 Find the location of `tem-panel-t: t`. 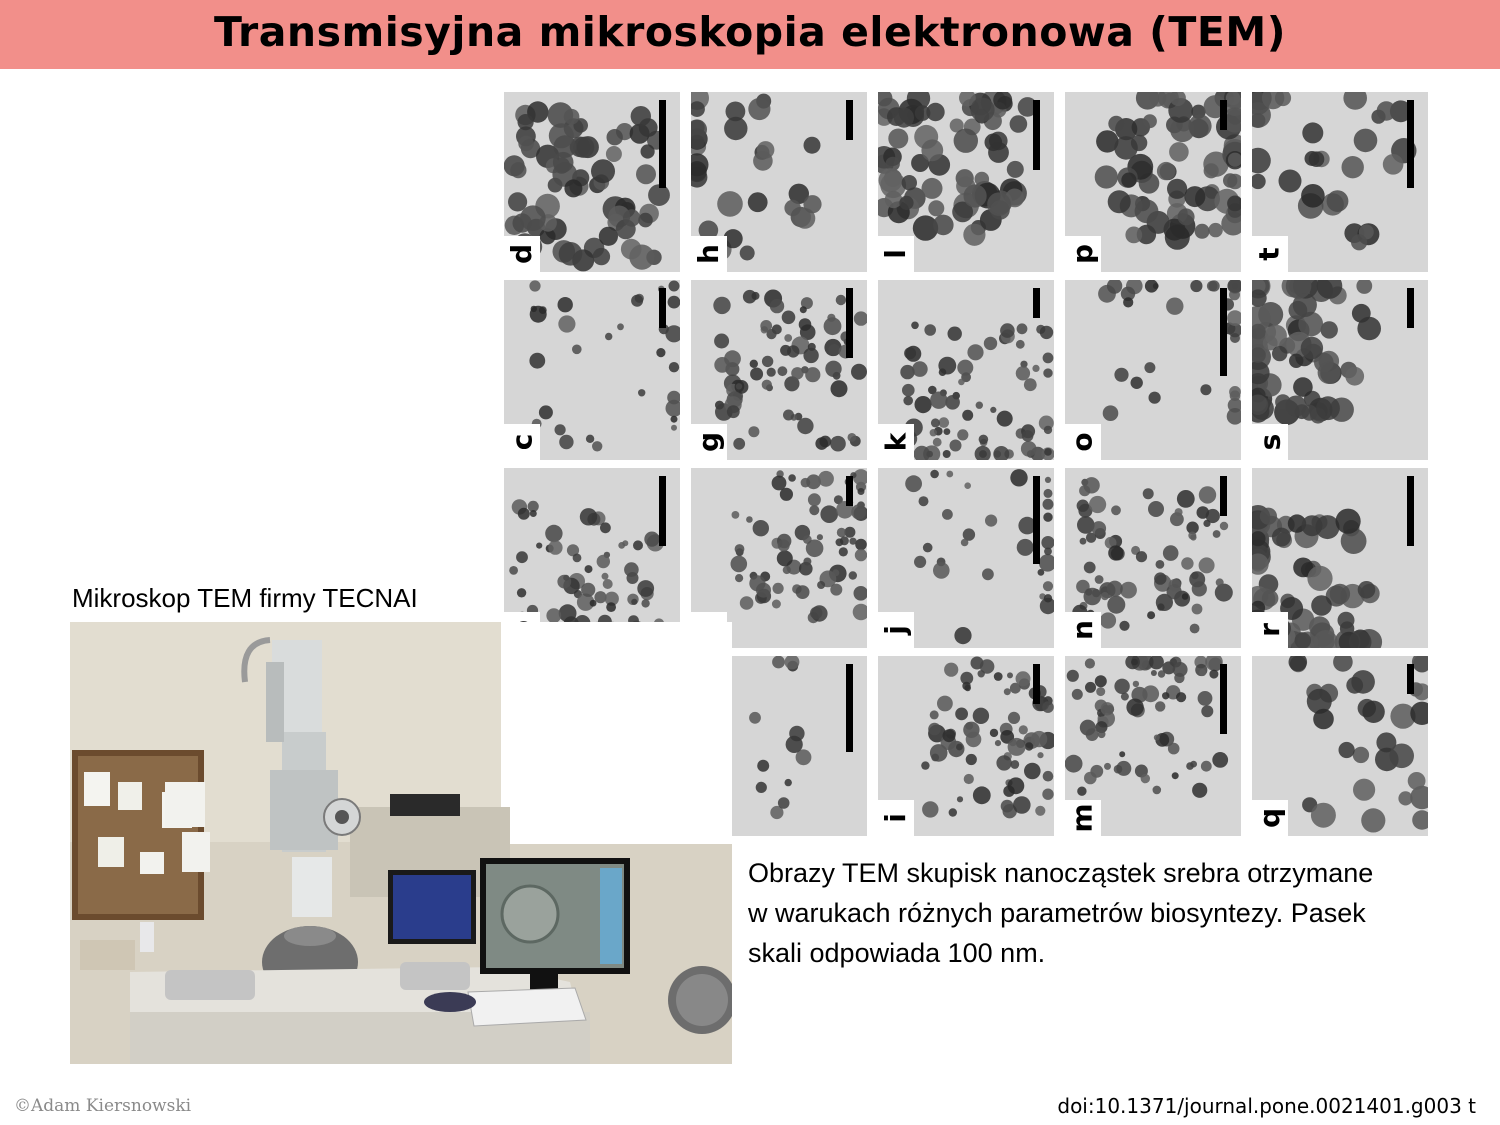

tem-panel-t: t is located at coordinates (1340, 182).